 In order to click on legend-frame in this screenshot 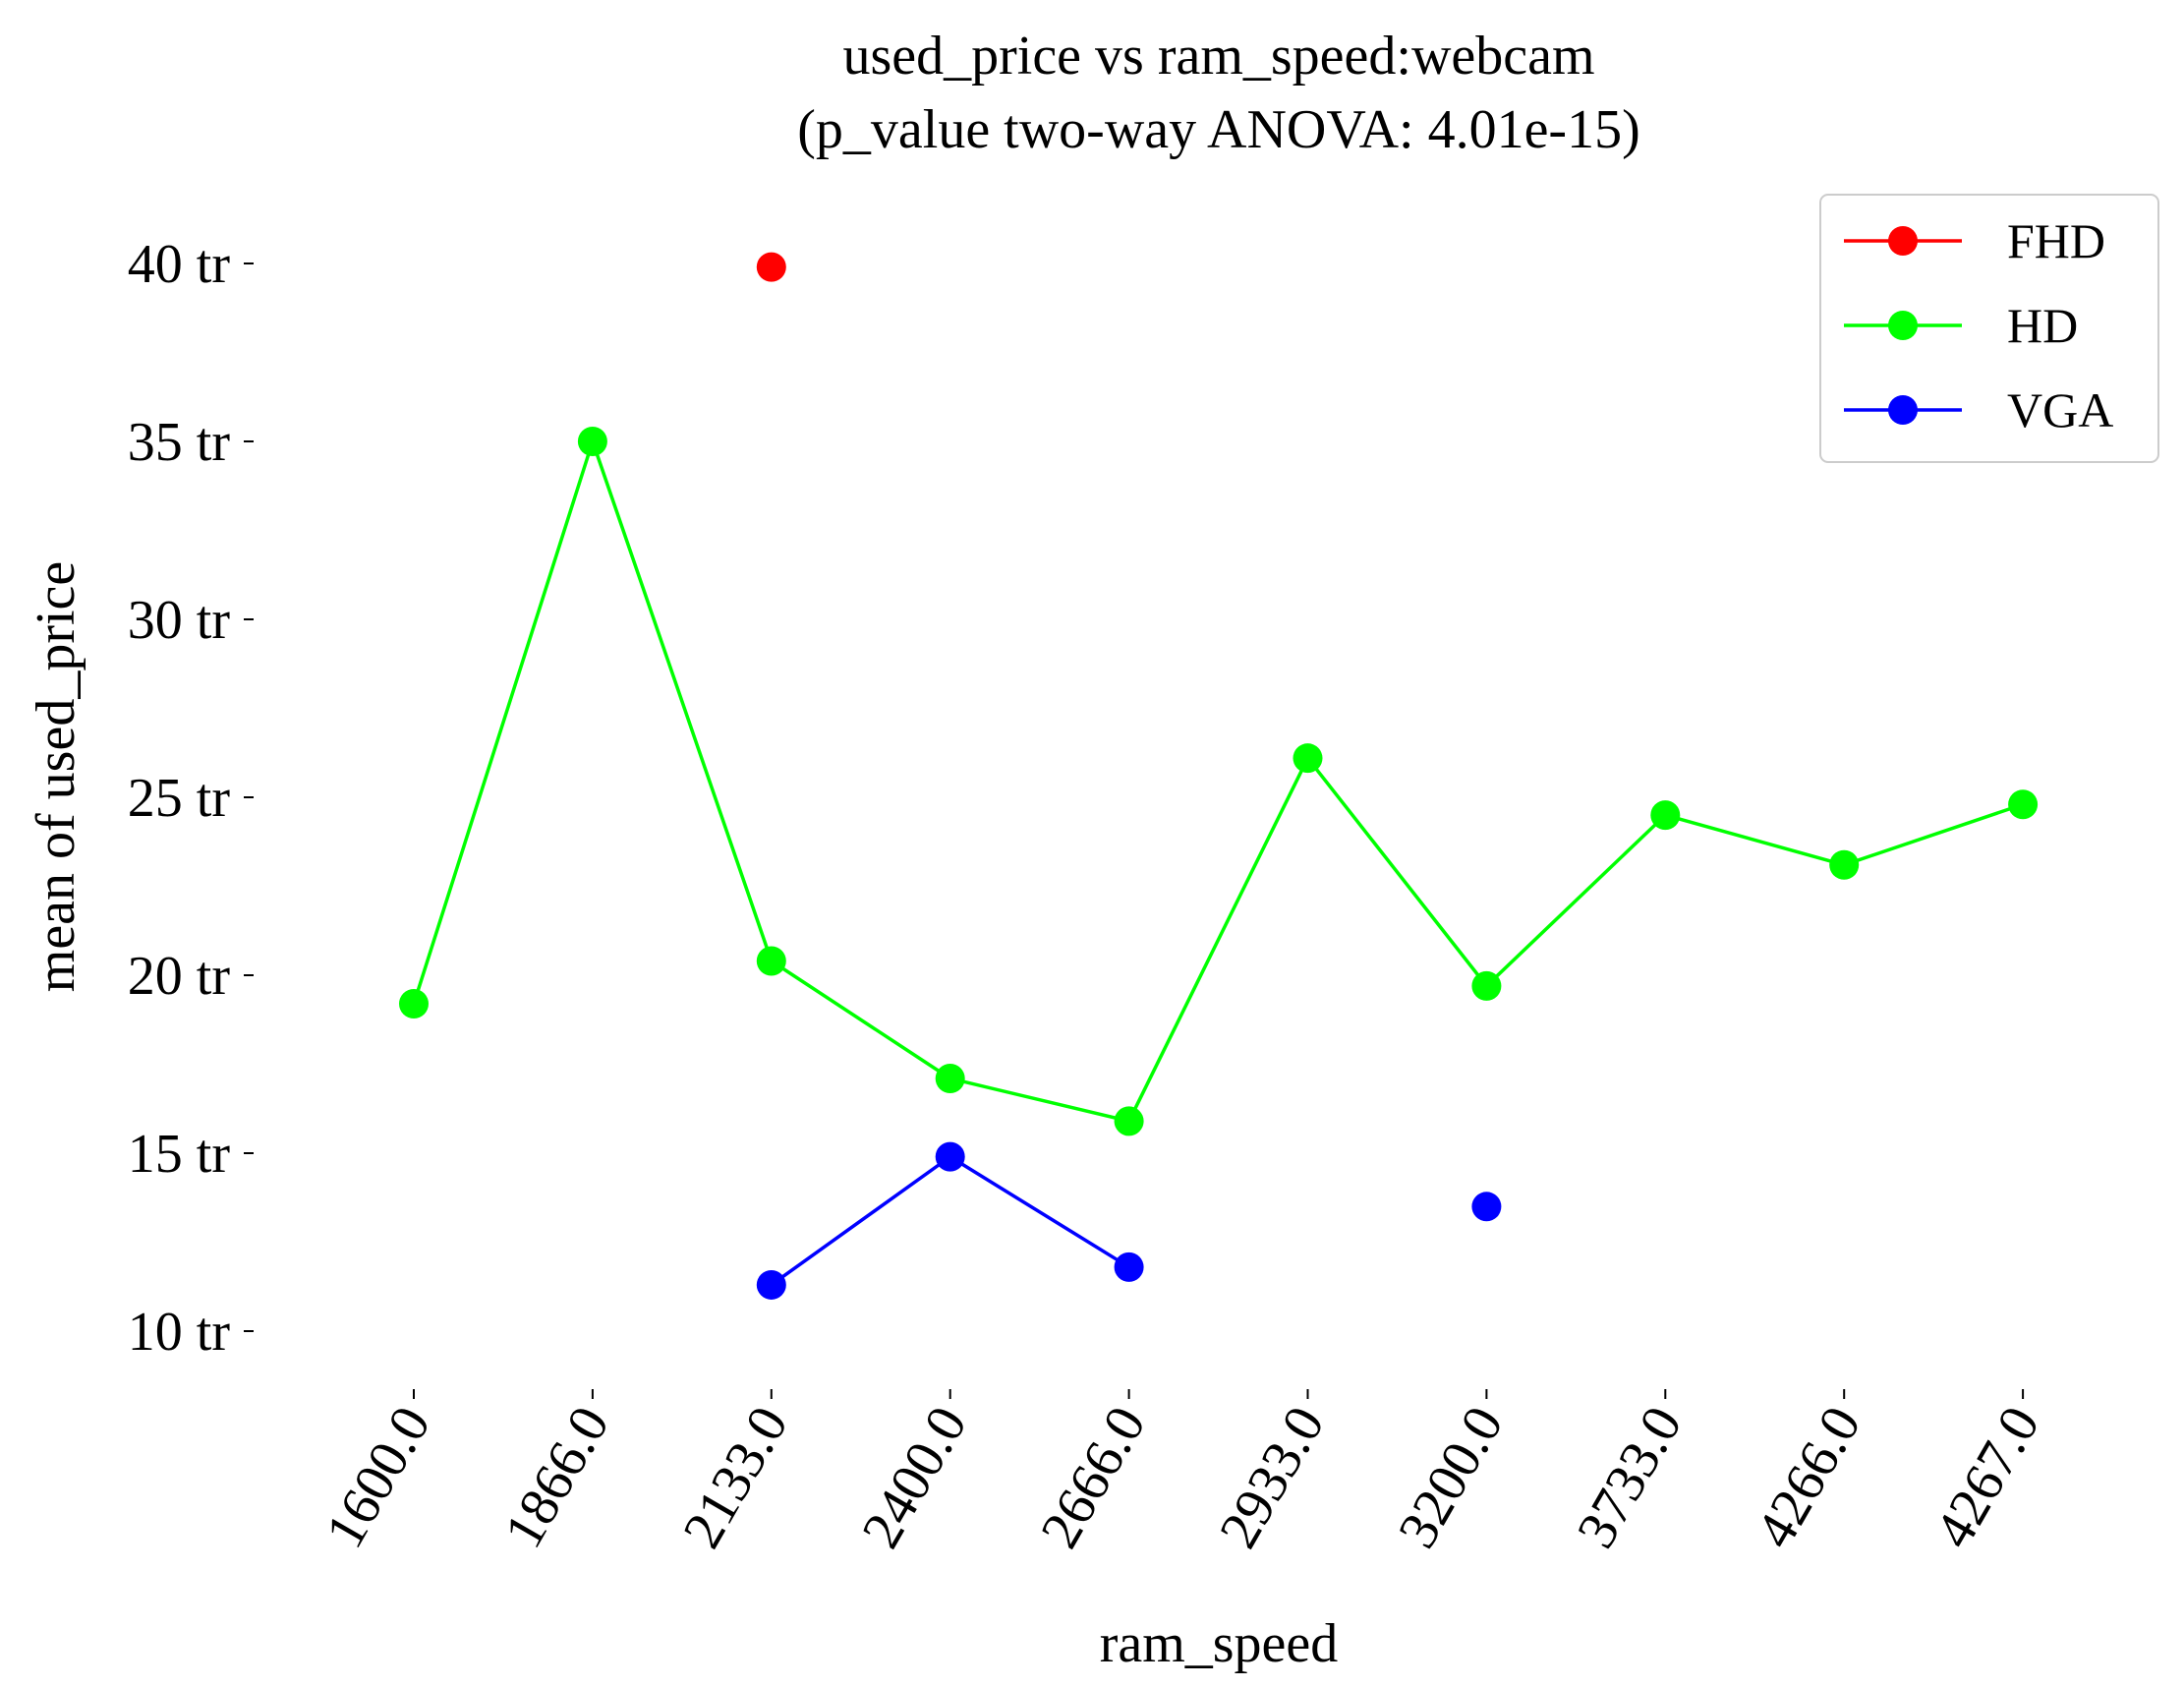, I will do `click(1989, 328)`.